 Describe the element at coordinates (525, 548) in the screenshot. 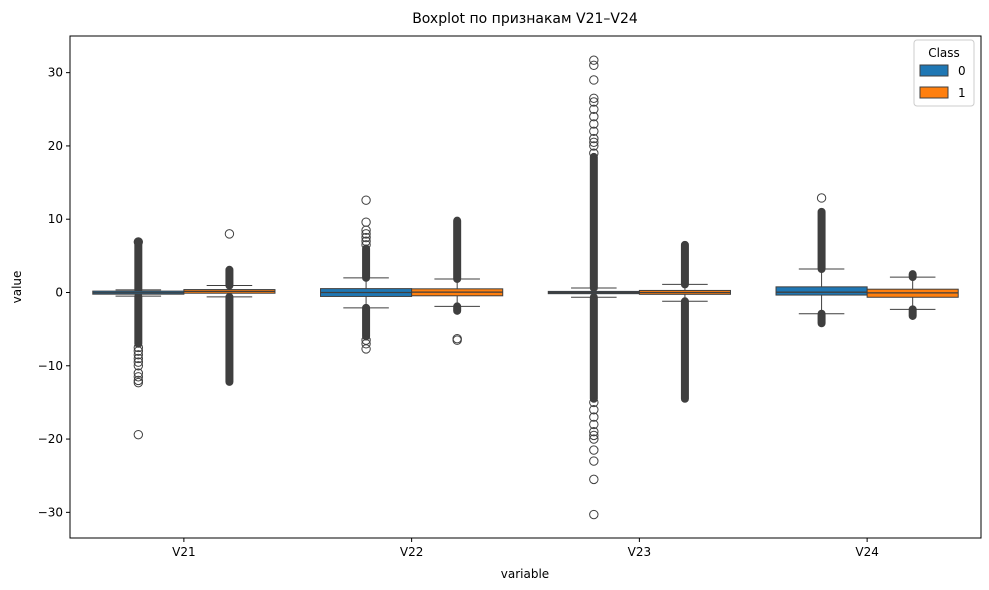

I see `x-axis: V21 V22 V23 V24` at that location.